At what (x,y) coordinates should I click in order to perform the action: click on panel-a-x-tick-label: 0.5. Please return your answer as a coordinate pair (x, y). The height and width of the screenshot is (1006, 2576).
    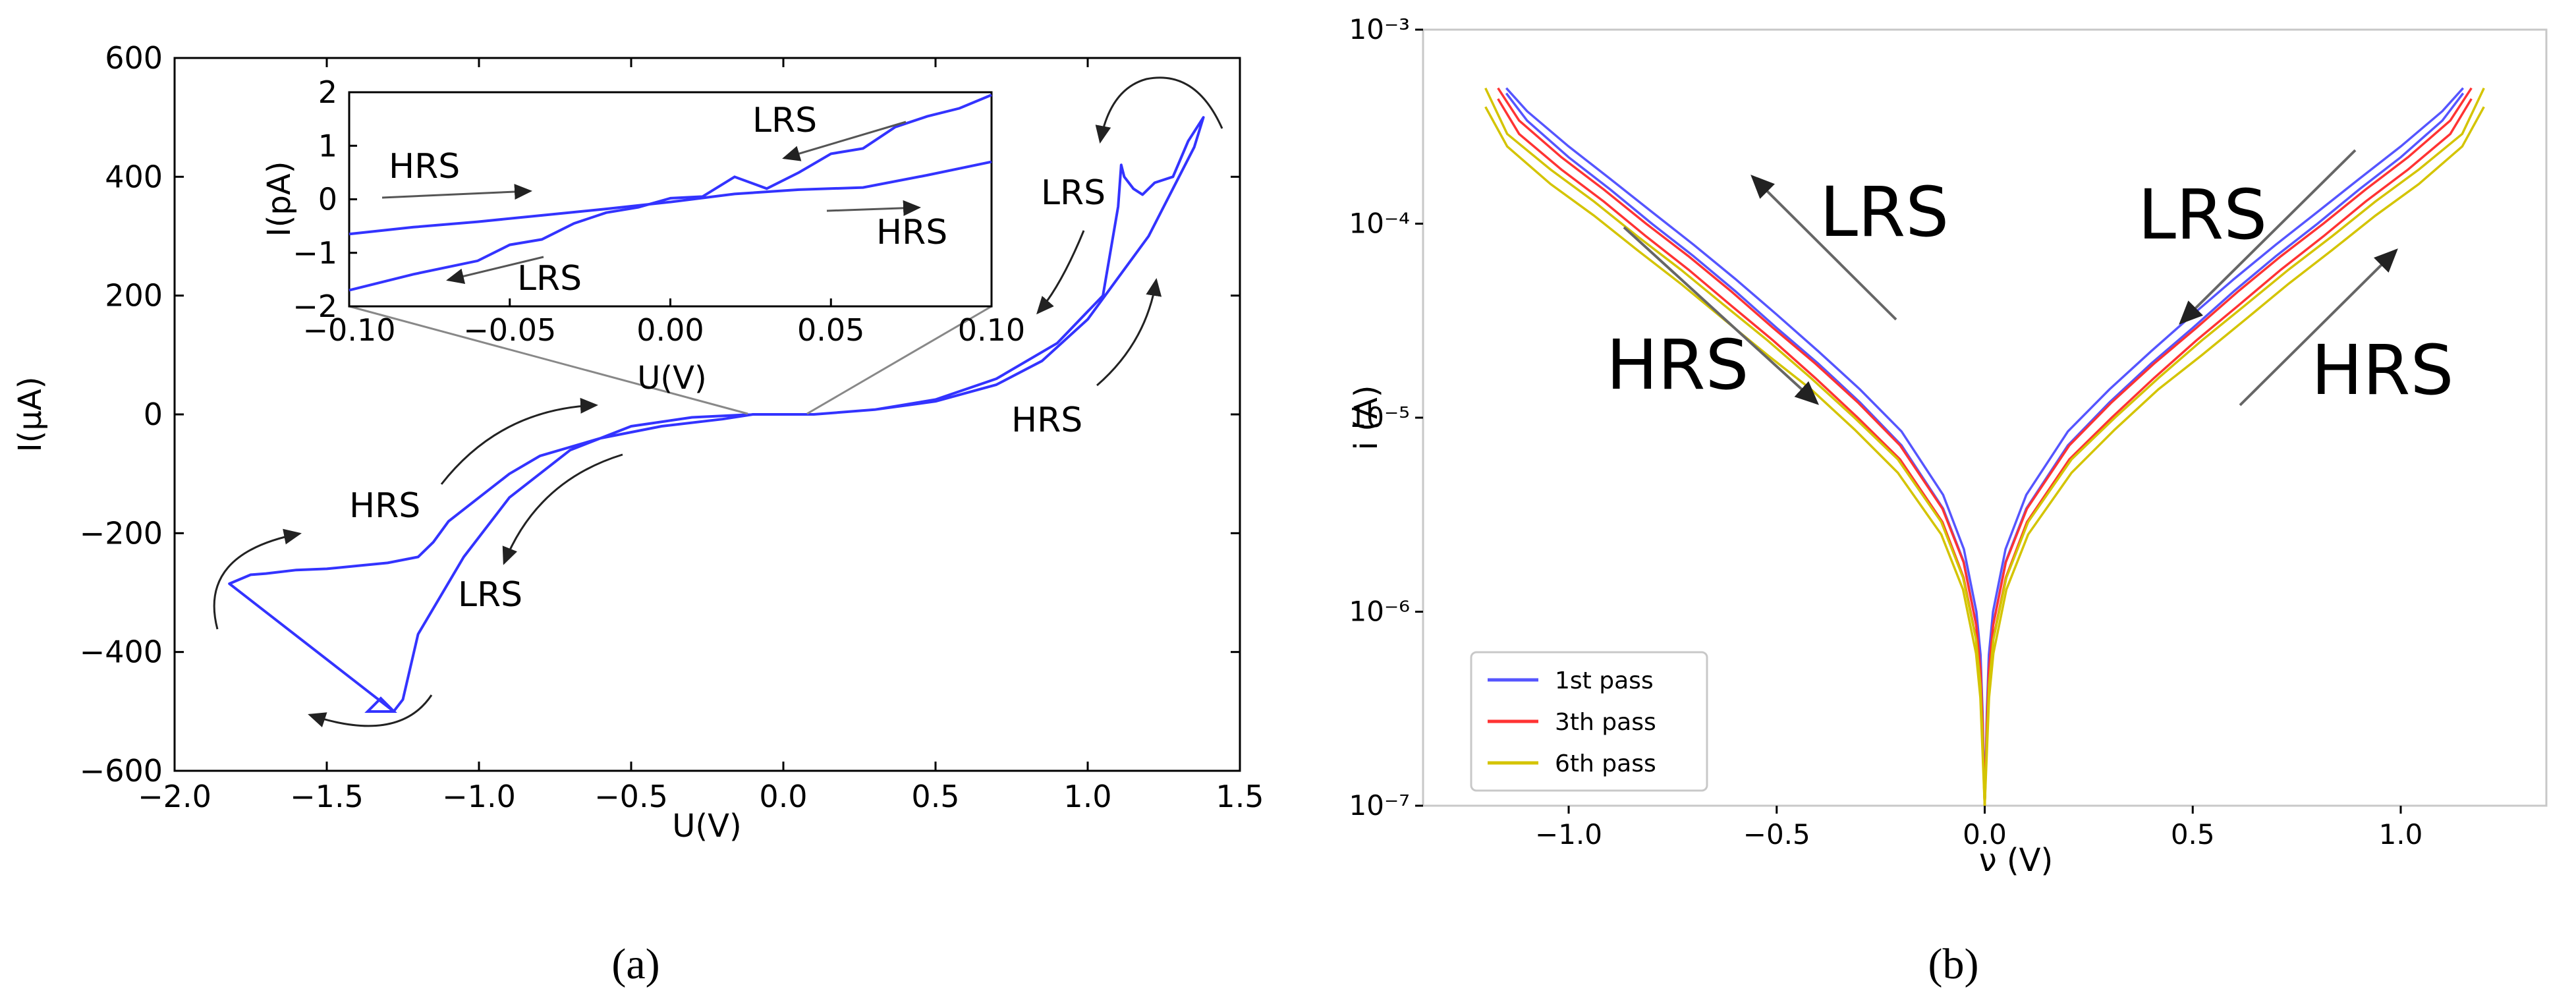
    Looking at the image, I should click on (935, 796).